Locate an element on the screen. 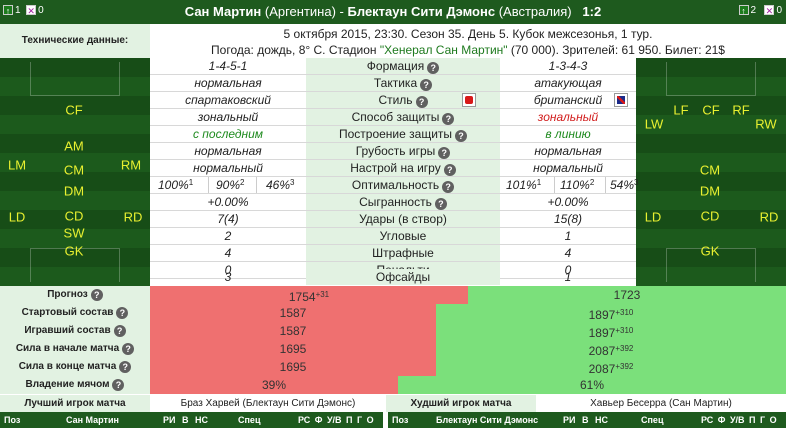  home-position: RM is located at coordinates (131, 165).